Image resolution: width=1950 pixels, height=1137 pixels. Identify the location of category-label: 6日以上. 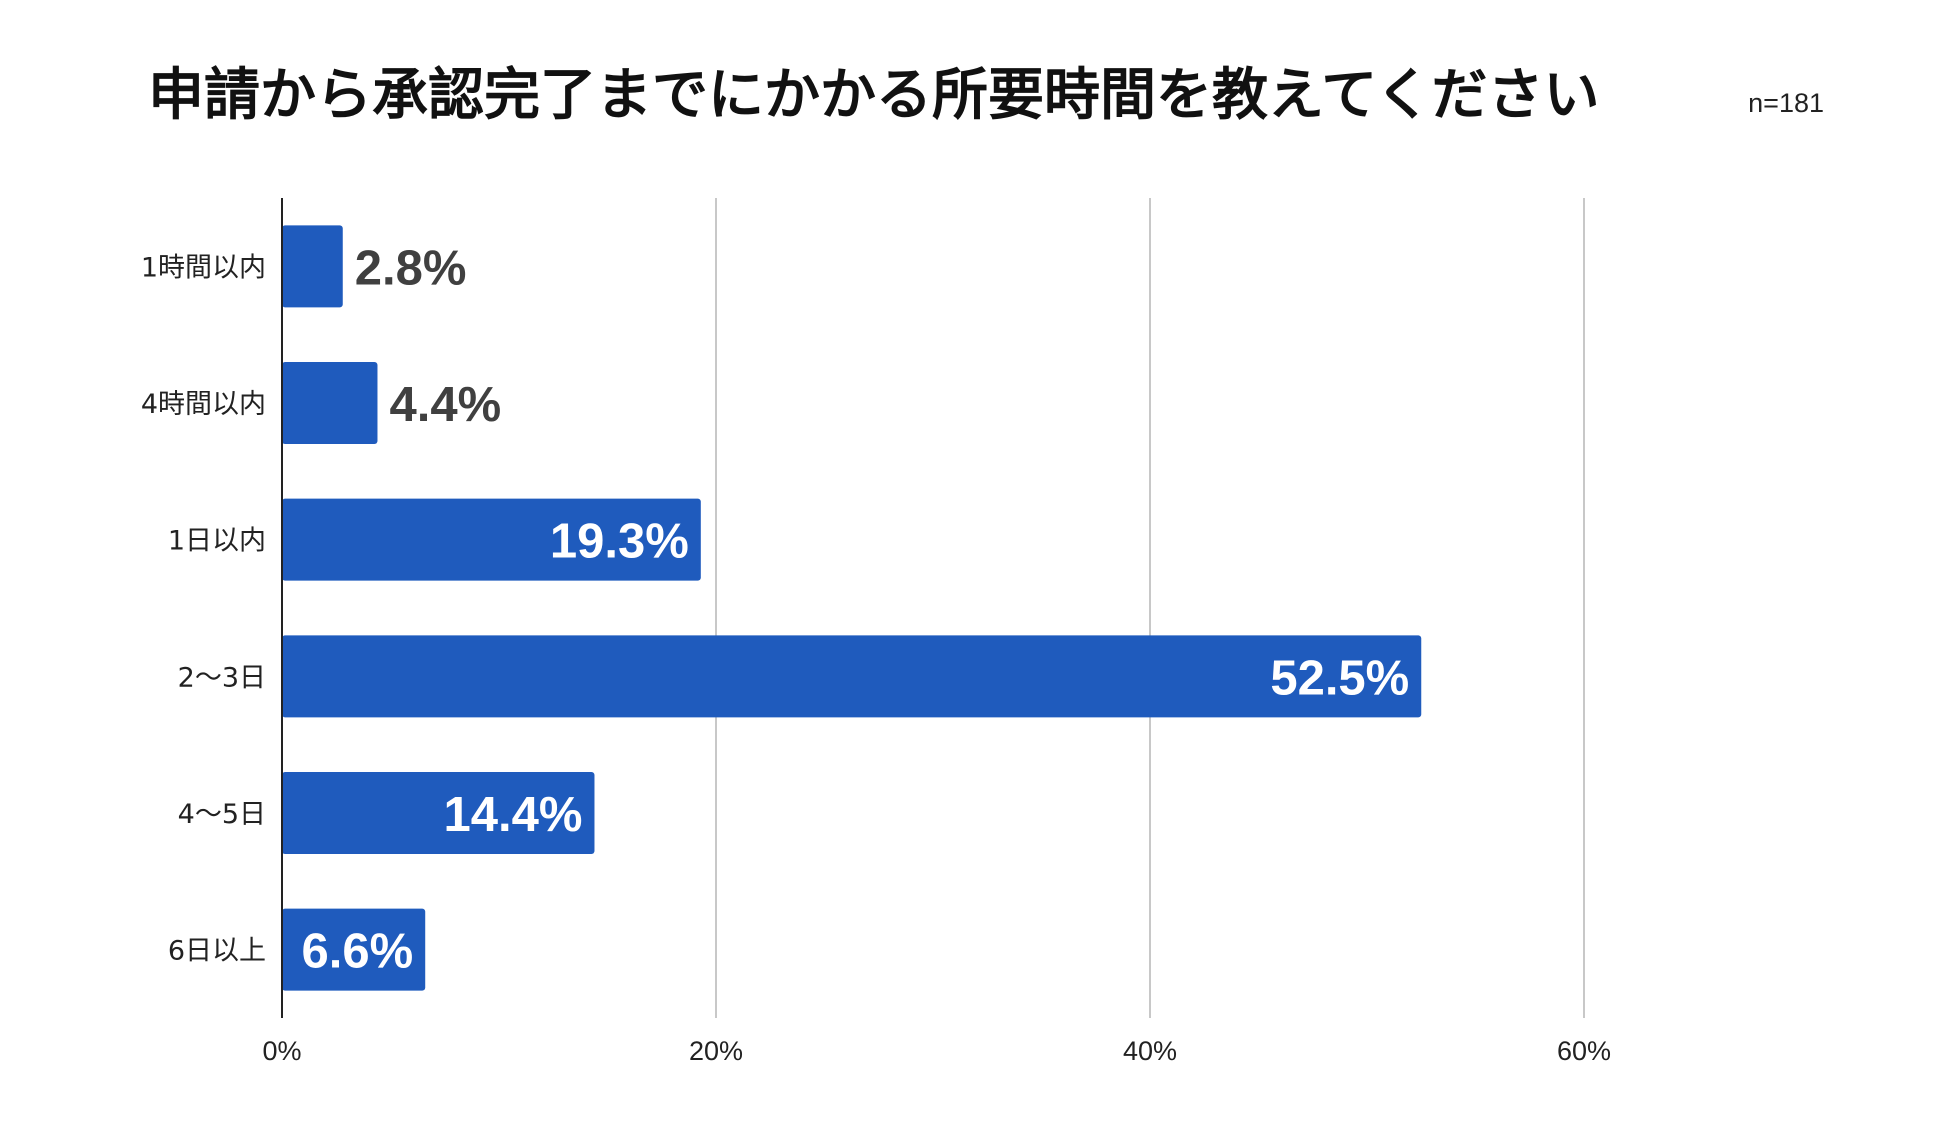
(217, 951).